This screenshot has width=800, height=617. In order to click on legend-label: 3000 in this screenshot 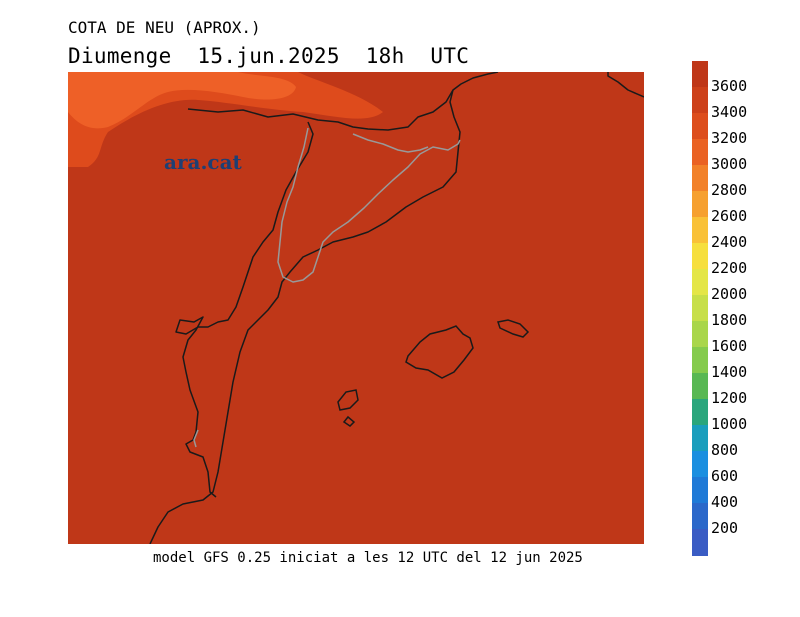, I will do `click(729, 164)`.